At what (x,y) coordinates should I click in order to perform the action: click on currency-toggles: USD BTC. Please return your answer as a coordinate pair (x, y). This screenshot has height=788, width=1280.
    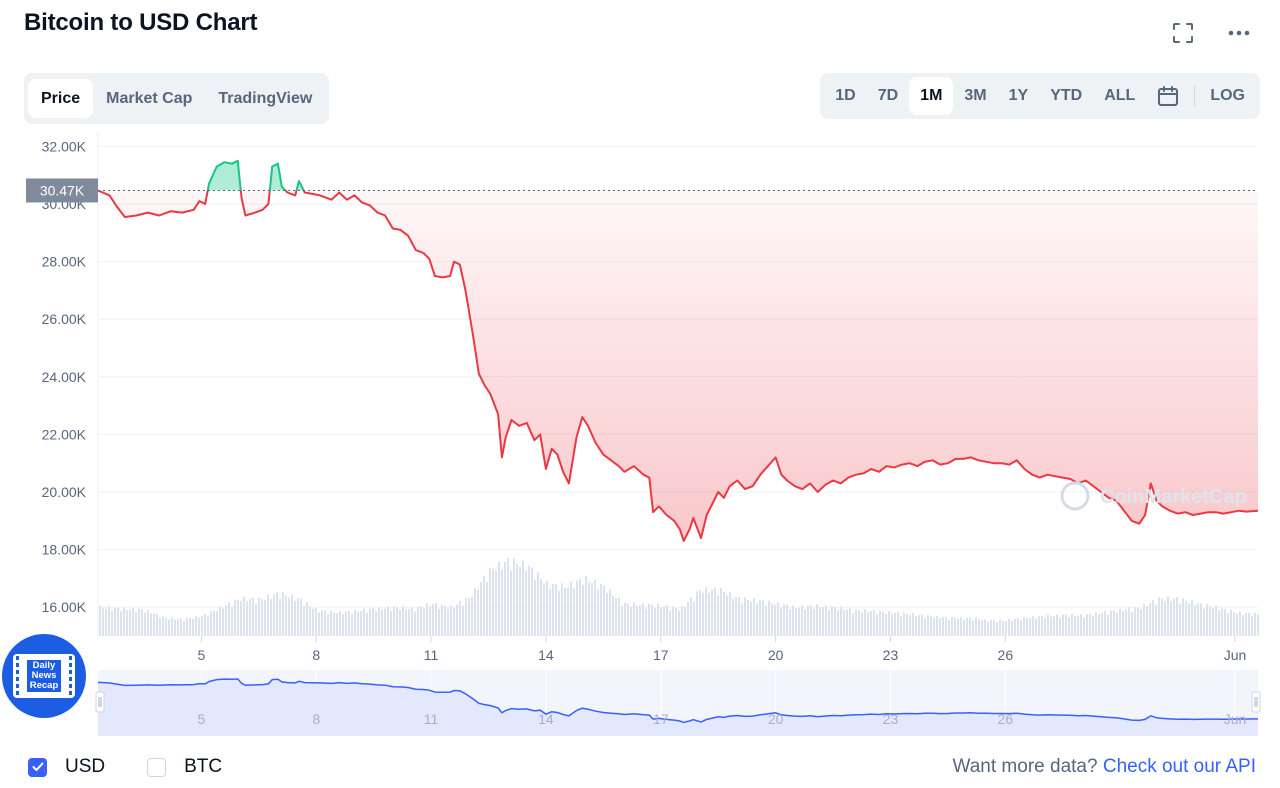
    Looking at the image, I should click on (146, 767).